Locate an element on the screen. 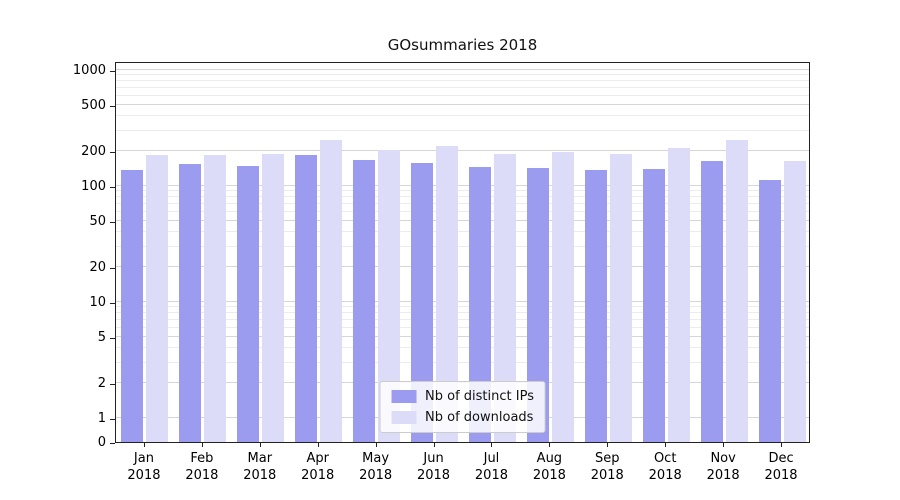 The image size is (900, 500). bar-distinct-ips-sep is located at coordinates (595, 306).